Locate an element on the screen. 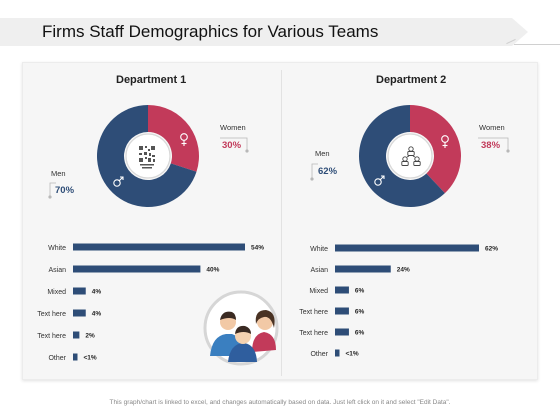 Image resolution: width=560 pixels, height=420 pixels. donut-1-slice-women is located at coordinates (173, 138).